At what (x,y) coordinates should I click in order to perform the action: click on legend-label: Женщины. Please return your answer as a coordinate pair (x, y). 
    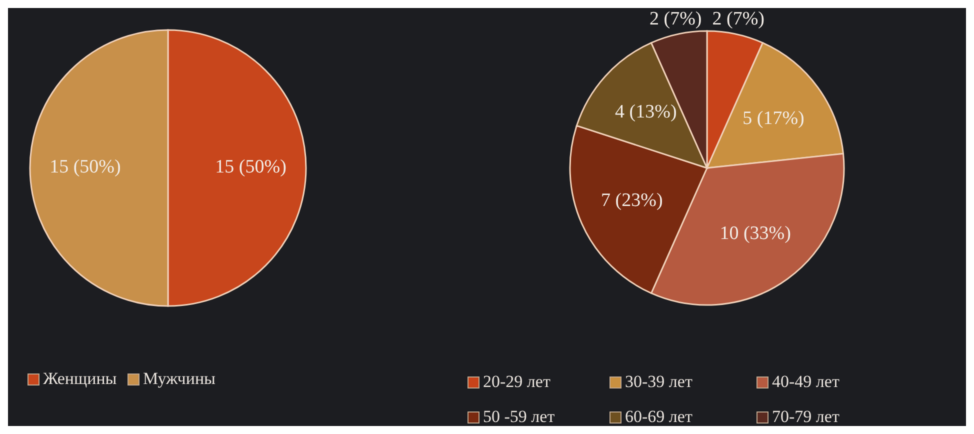
    Looking at the image, I should click on (80, 378).